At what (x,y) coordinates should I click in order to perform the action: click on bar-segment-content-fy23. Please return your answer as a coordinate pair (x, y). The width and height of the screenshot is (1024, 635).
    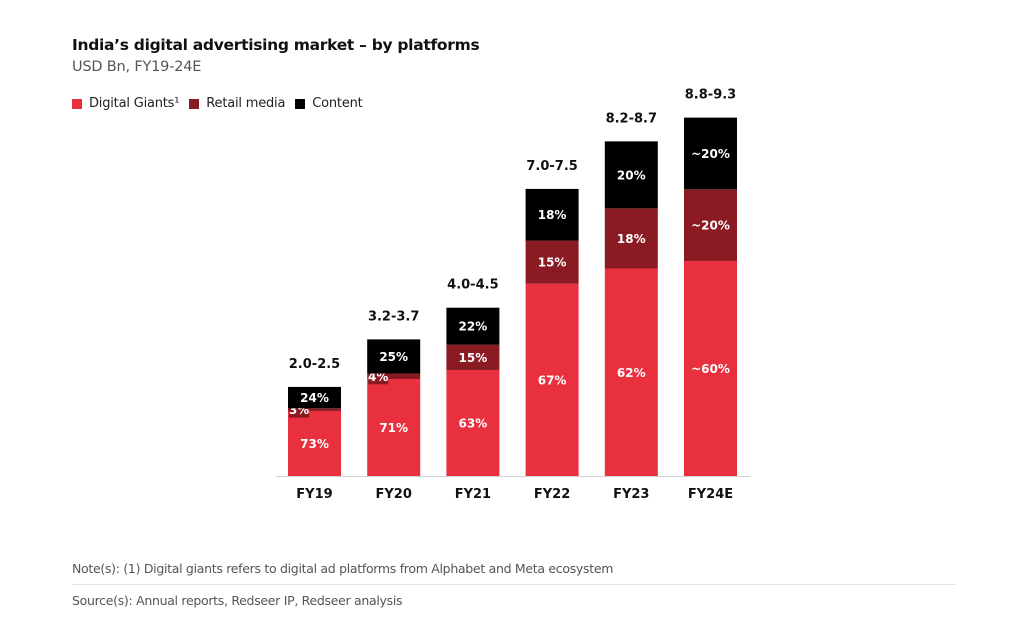
    Looking at the image, I should click on (631, 175).